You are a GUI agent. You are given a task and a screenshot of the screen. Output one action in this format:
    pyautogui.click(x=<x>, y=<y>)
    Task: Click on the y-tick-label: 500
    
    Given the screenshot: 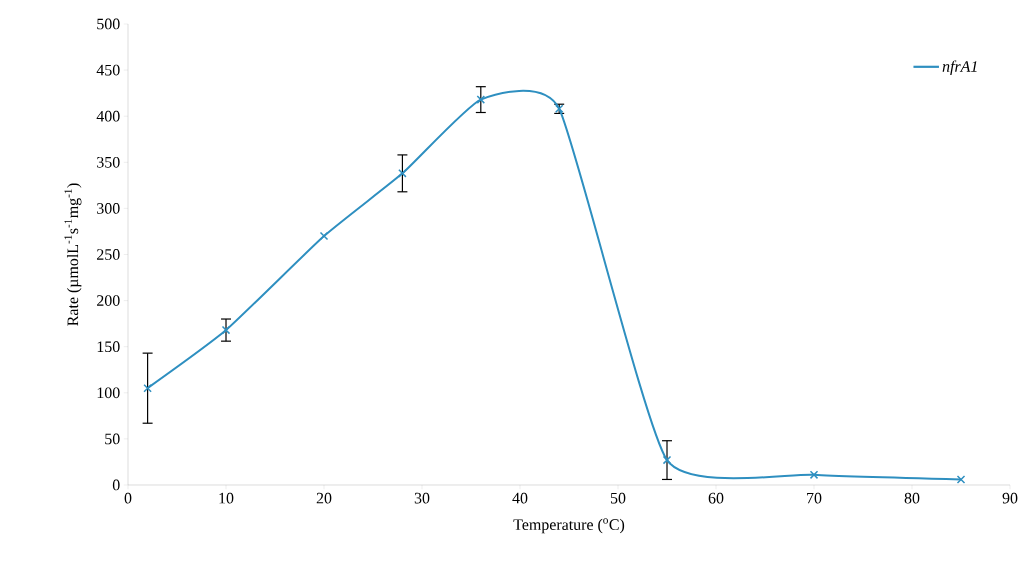 What is the action you would take?
    pyautogui.click(x=108, y=24)
    